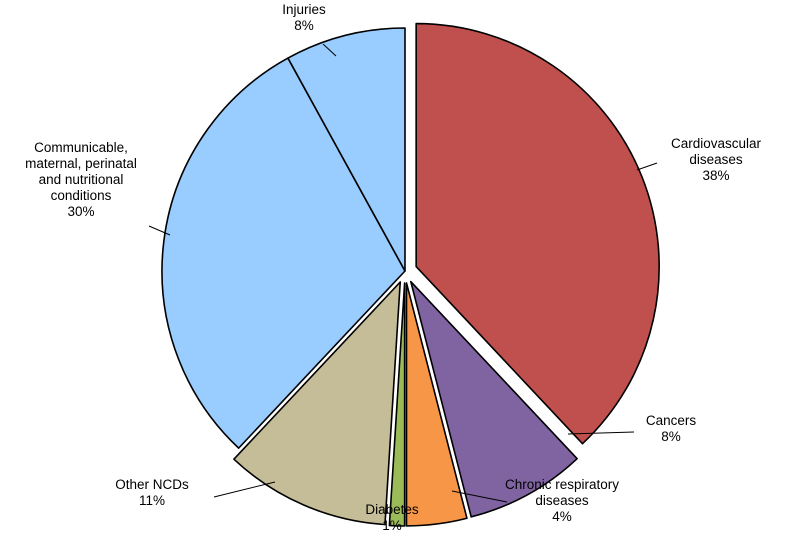 The width and height of the screenshot is (787, 539). Describe the element at coordinates (81, 163) in the screenshot. I see `slice-label-line: maternal, perinatal` at that location.